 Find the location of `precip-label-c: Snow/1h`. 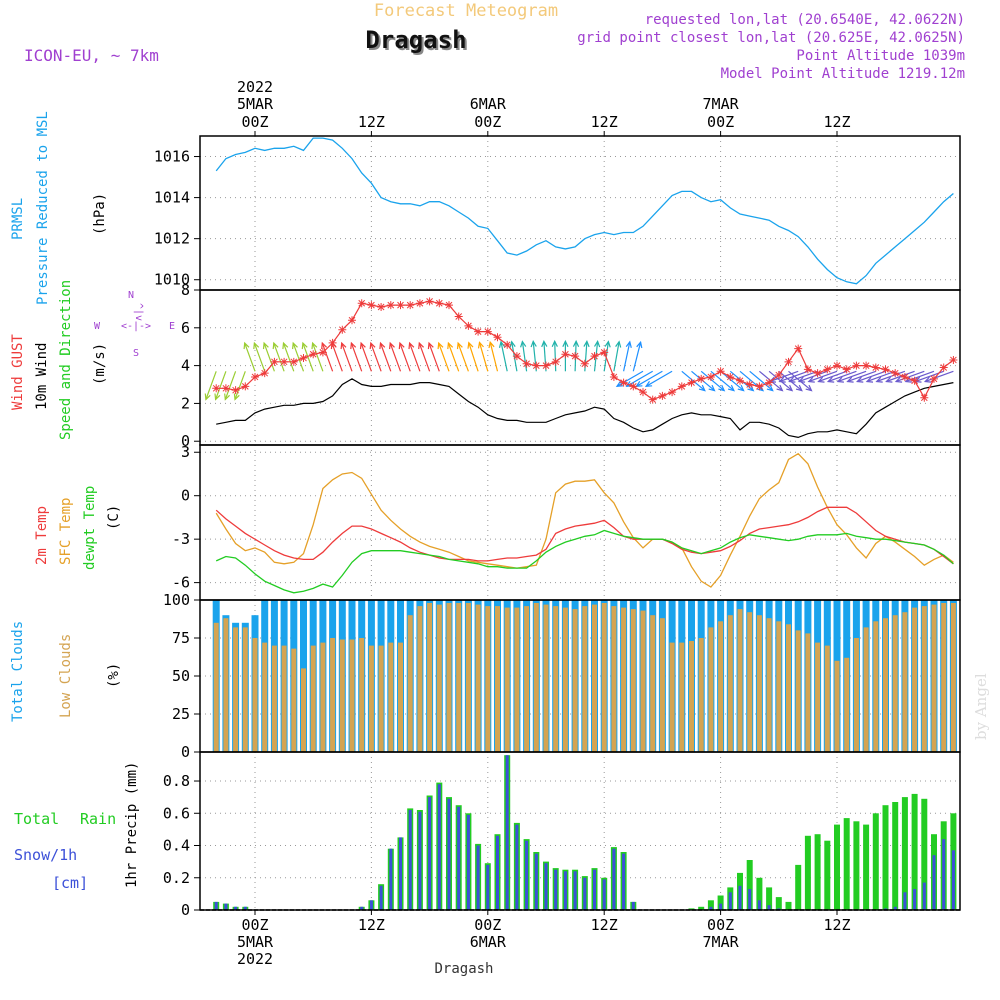

precip-label-c: Snow/1h is located at coordinates (45, 855).